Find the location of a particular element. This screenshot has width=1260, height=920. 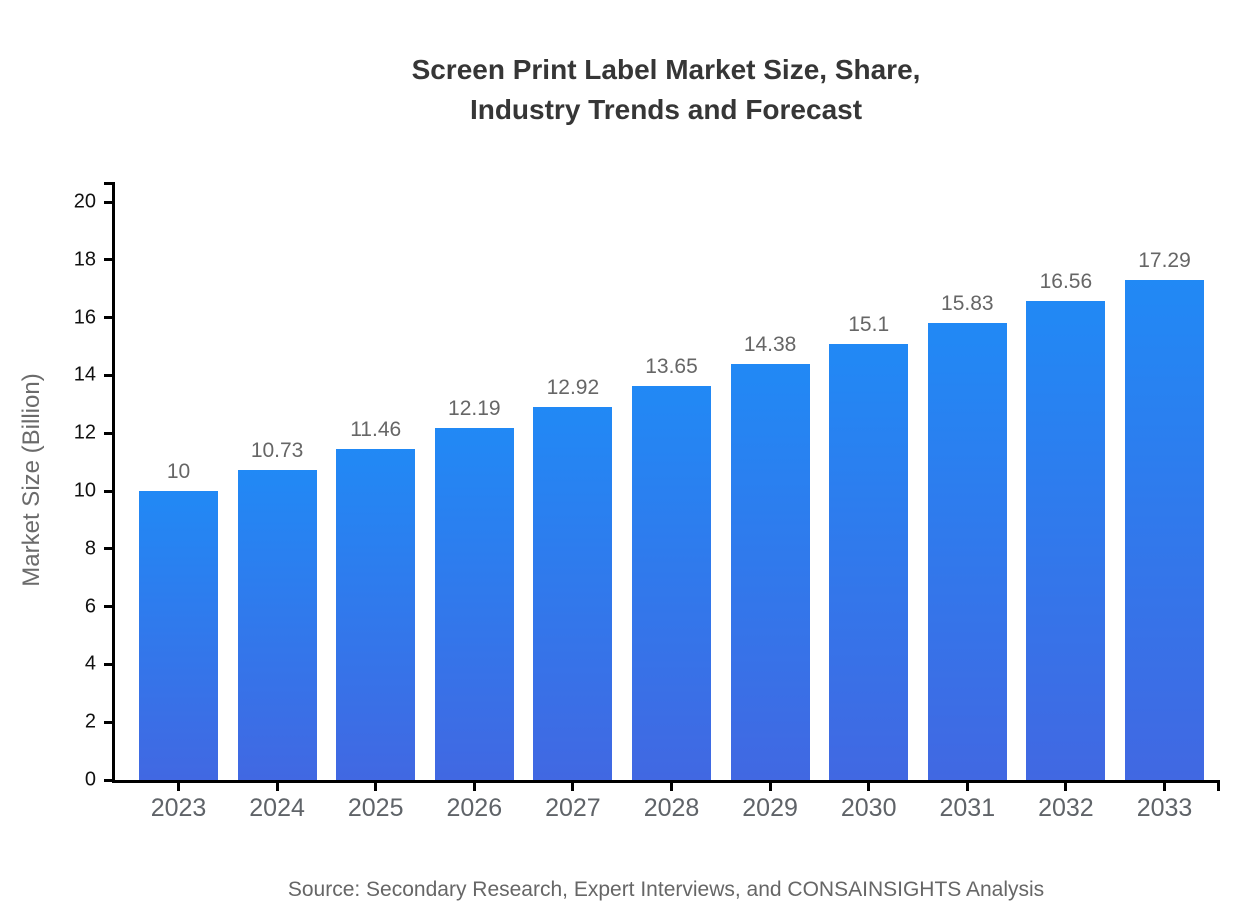

y-axis-tick-label: 8 is located at coordinates (90, 548).